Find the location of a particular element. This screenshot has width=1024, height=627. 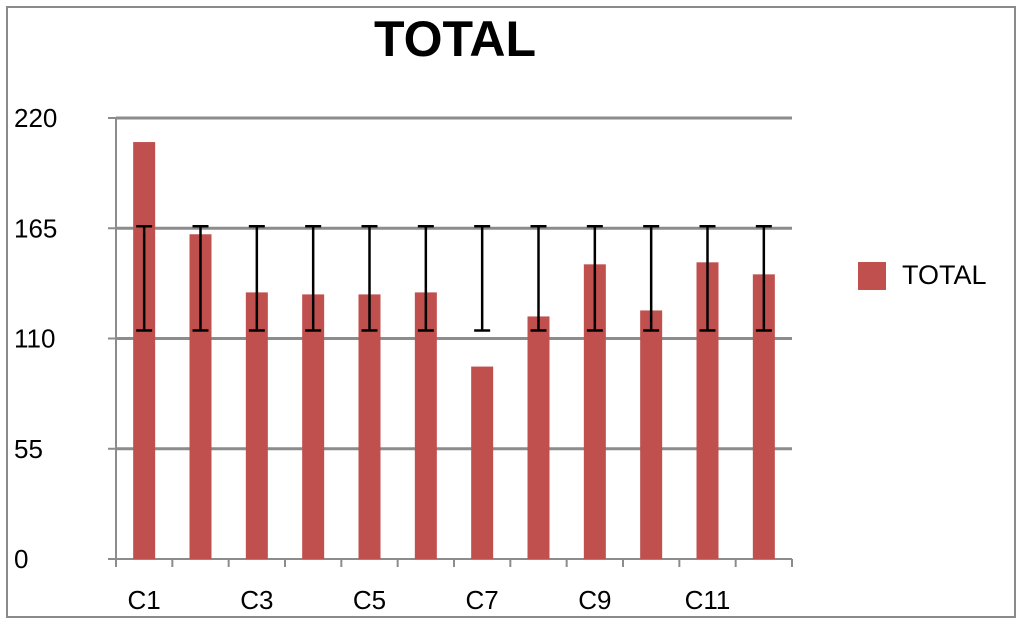

x-tick-label: C3 is located at coordinates (256, 600).